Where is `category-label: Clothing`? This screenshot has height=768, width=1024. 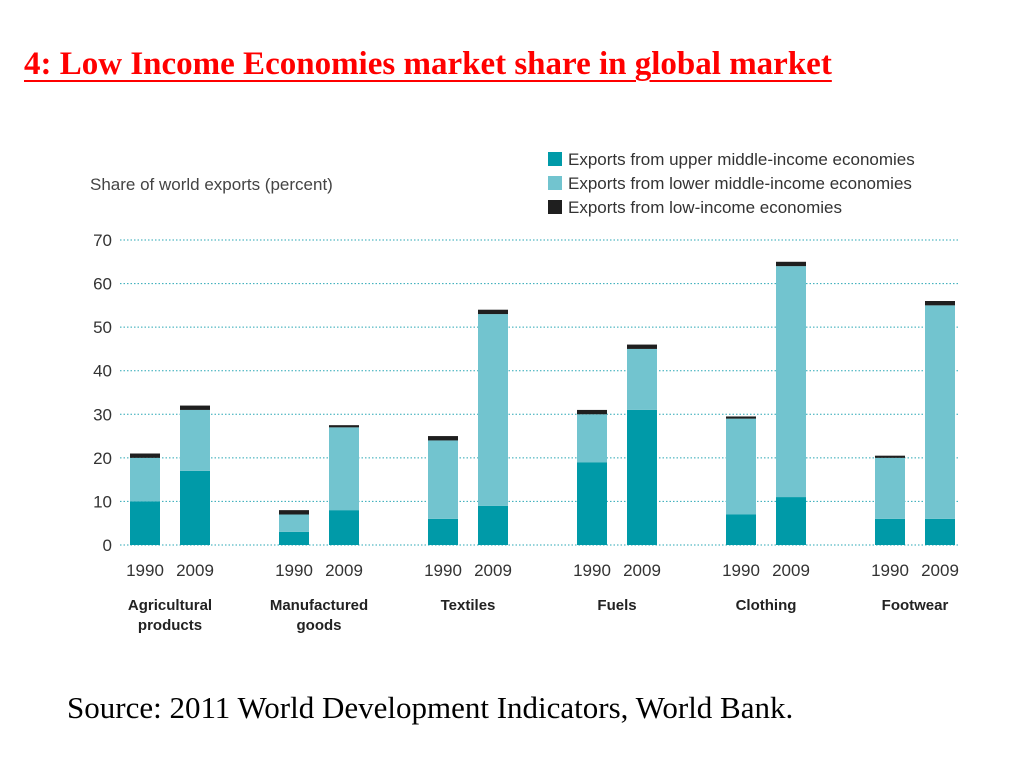 category-label: Clothing is located at coordinates (766, 605).